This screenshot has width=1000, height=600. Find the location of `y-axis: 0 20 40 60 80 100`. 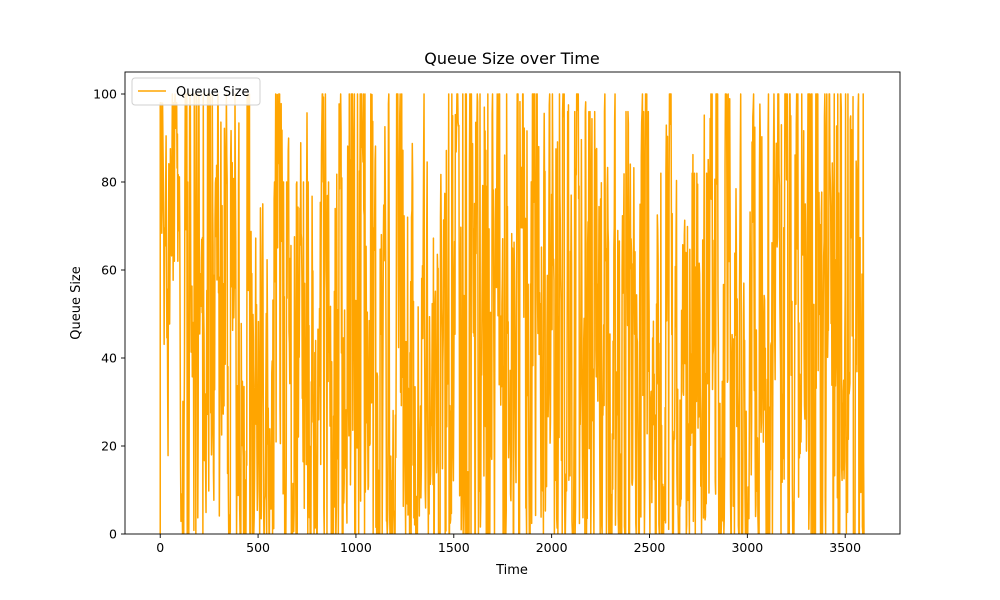

y-axis: 0 20 40 60 80 100 is located at coordinates (109, 314).